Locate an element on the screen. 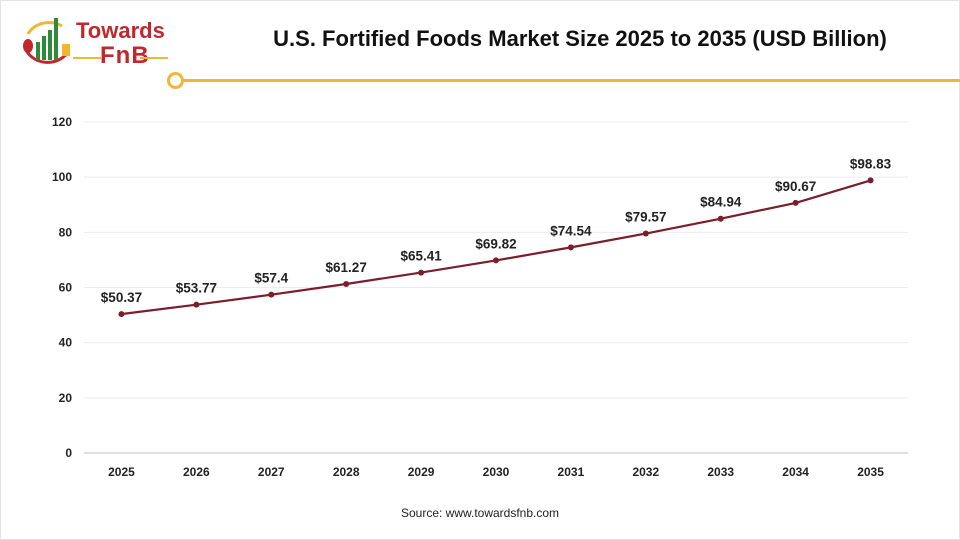  y-tick-label: 0 is located at coordinates (68, 453).